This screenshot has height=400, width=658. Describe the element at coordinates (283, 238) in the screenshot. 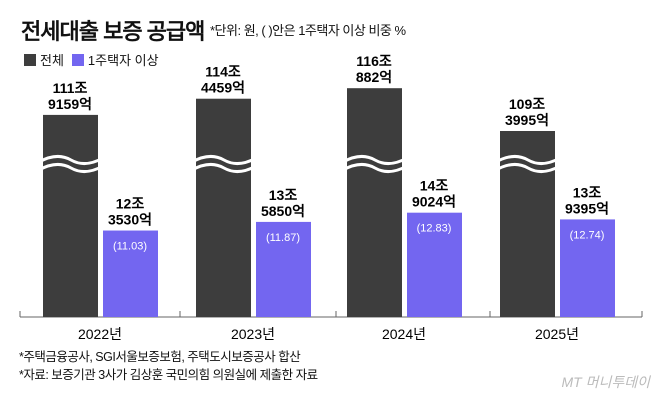

I see `share-label: (11.87)` at that location.